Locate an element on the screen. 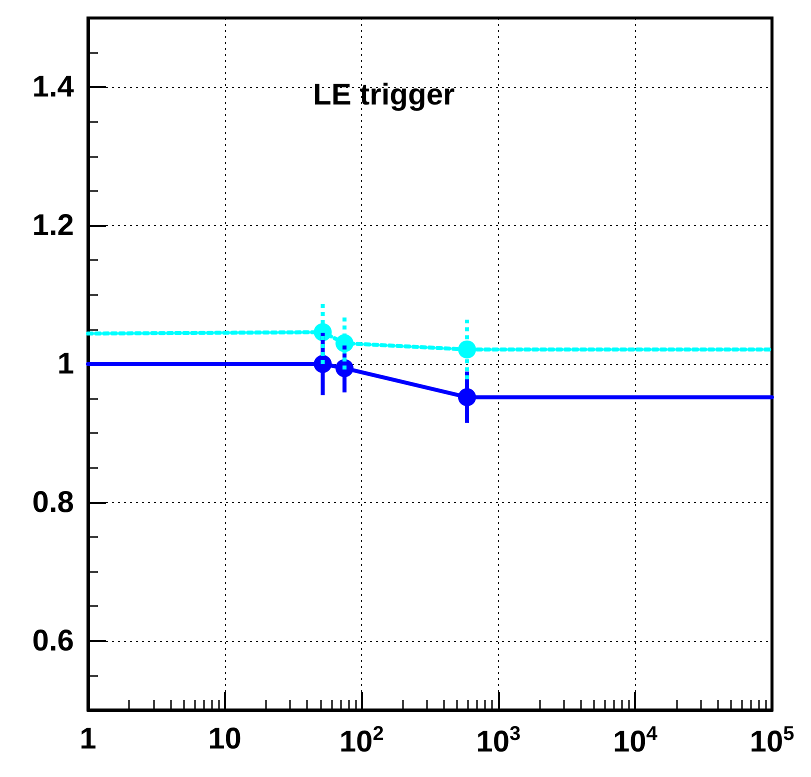 The width and height of the screenshot is (811, 777). y-tick-label: 1.2 is located at coordinates (53, 225).